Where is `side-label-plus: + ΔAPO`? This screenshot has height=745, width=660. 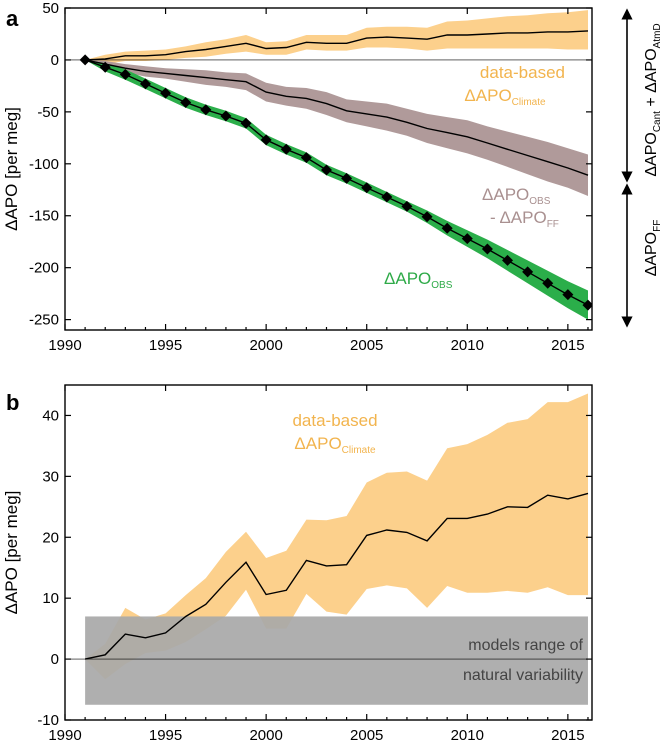
side-label-plus: + ΔAPO is located at coordinates (651, 79).